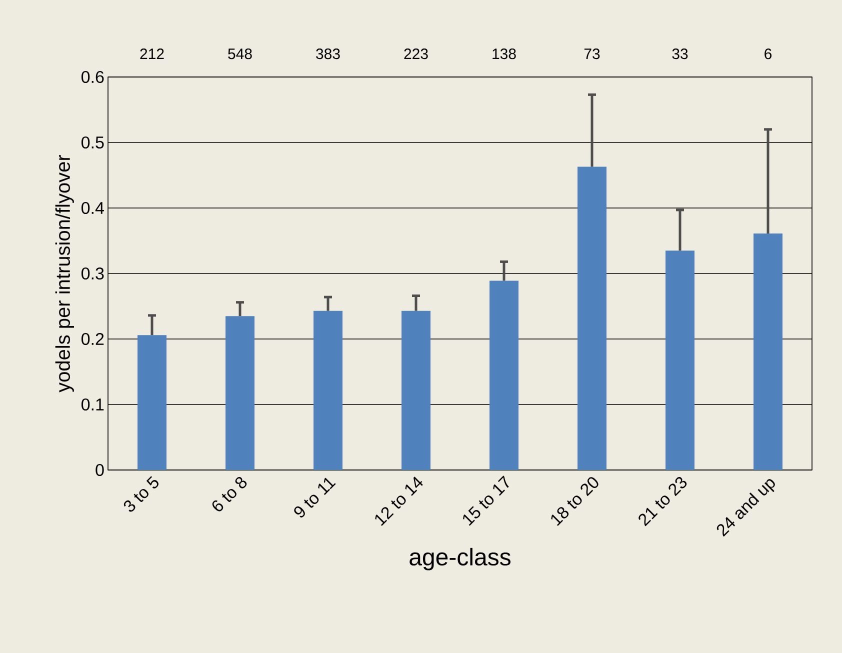 Image resolution: width=842 pixels, height=653 pixels. Describe the element at coordinates (100, 470) in the screenshot. I see `y-tick-label: 0` at that location.